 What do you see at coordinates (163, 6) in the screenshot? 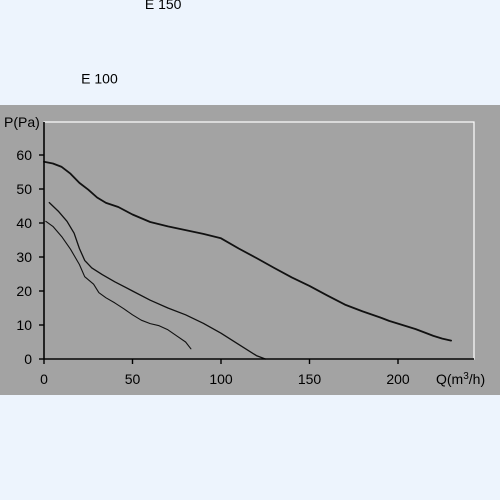
I see `series-label-e-150: E 150` at bounding box center [163, 6].